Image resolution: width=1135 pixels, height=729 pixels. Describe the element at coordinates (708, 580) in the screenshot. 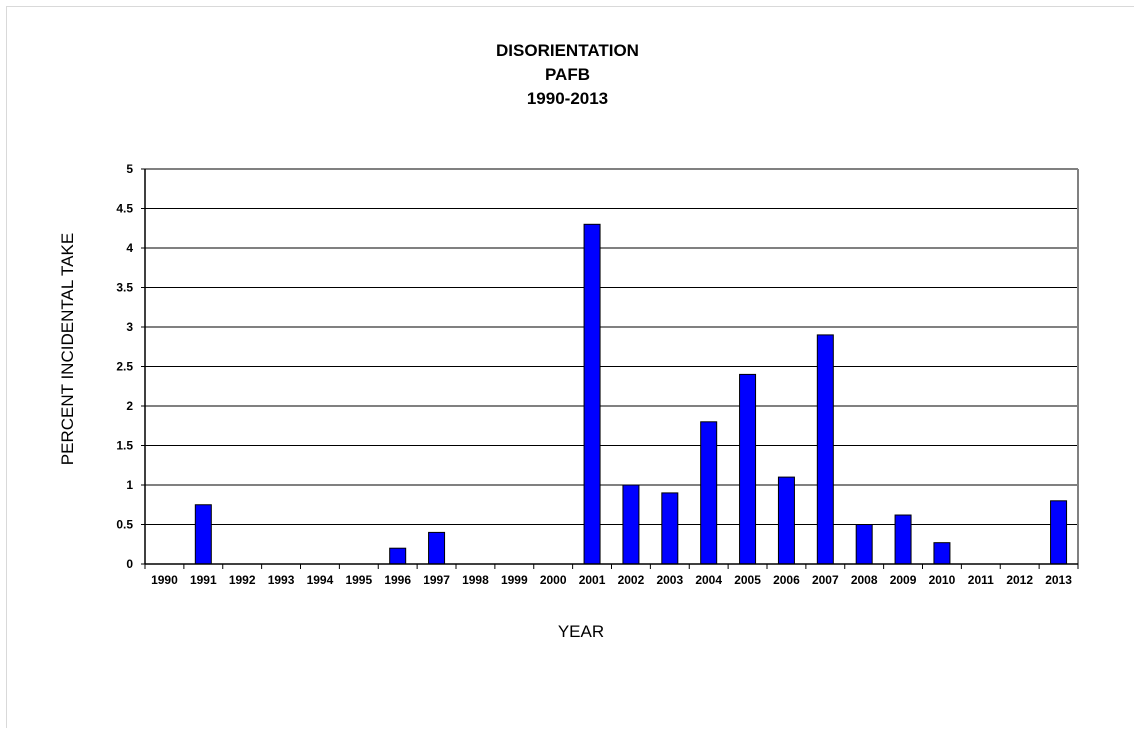

I see `x-tick-label: 2004` at that location.